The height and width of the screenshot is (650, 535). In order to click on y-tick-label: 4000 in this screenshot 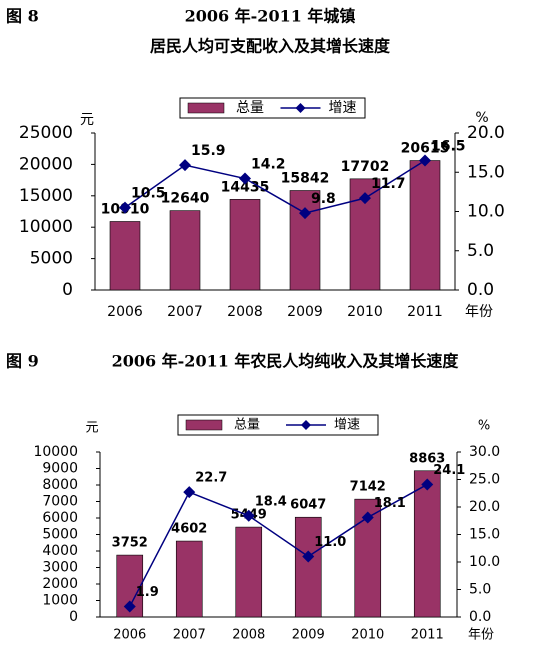, I will do `click(60, 551)`.